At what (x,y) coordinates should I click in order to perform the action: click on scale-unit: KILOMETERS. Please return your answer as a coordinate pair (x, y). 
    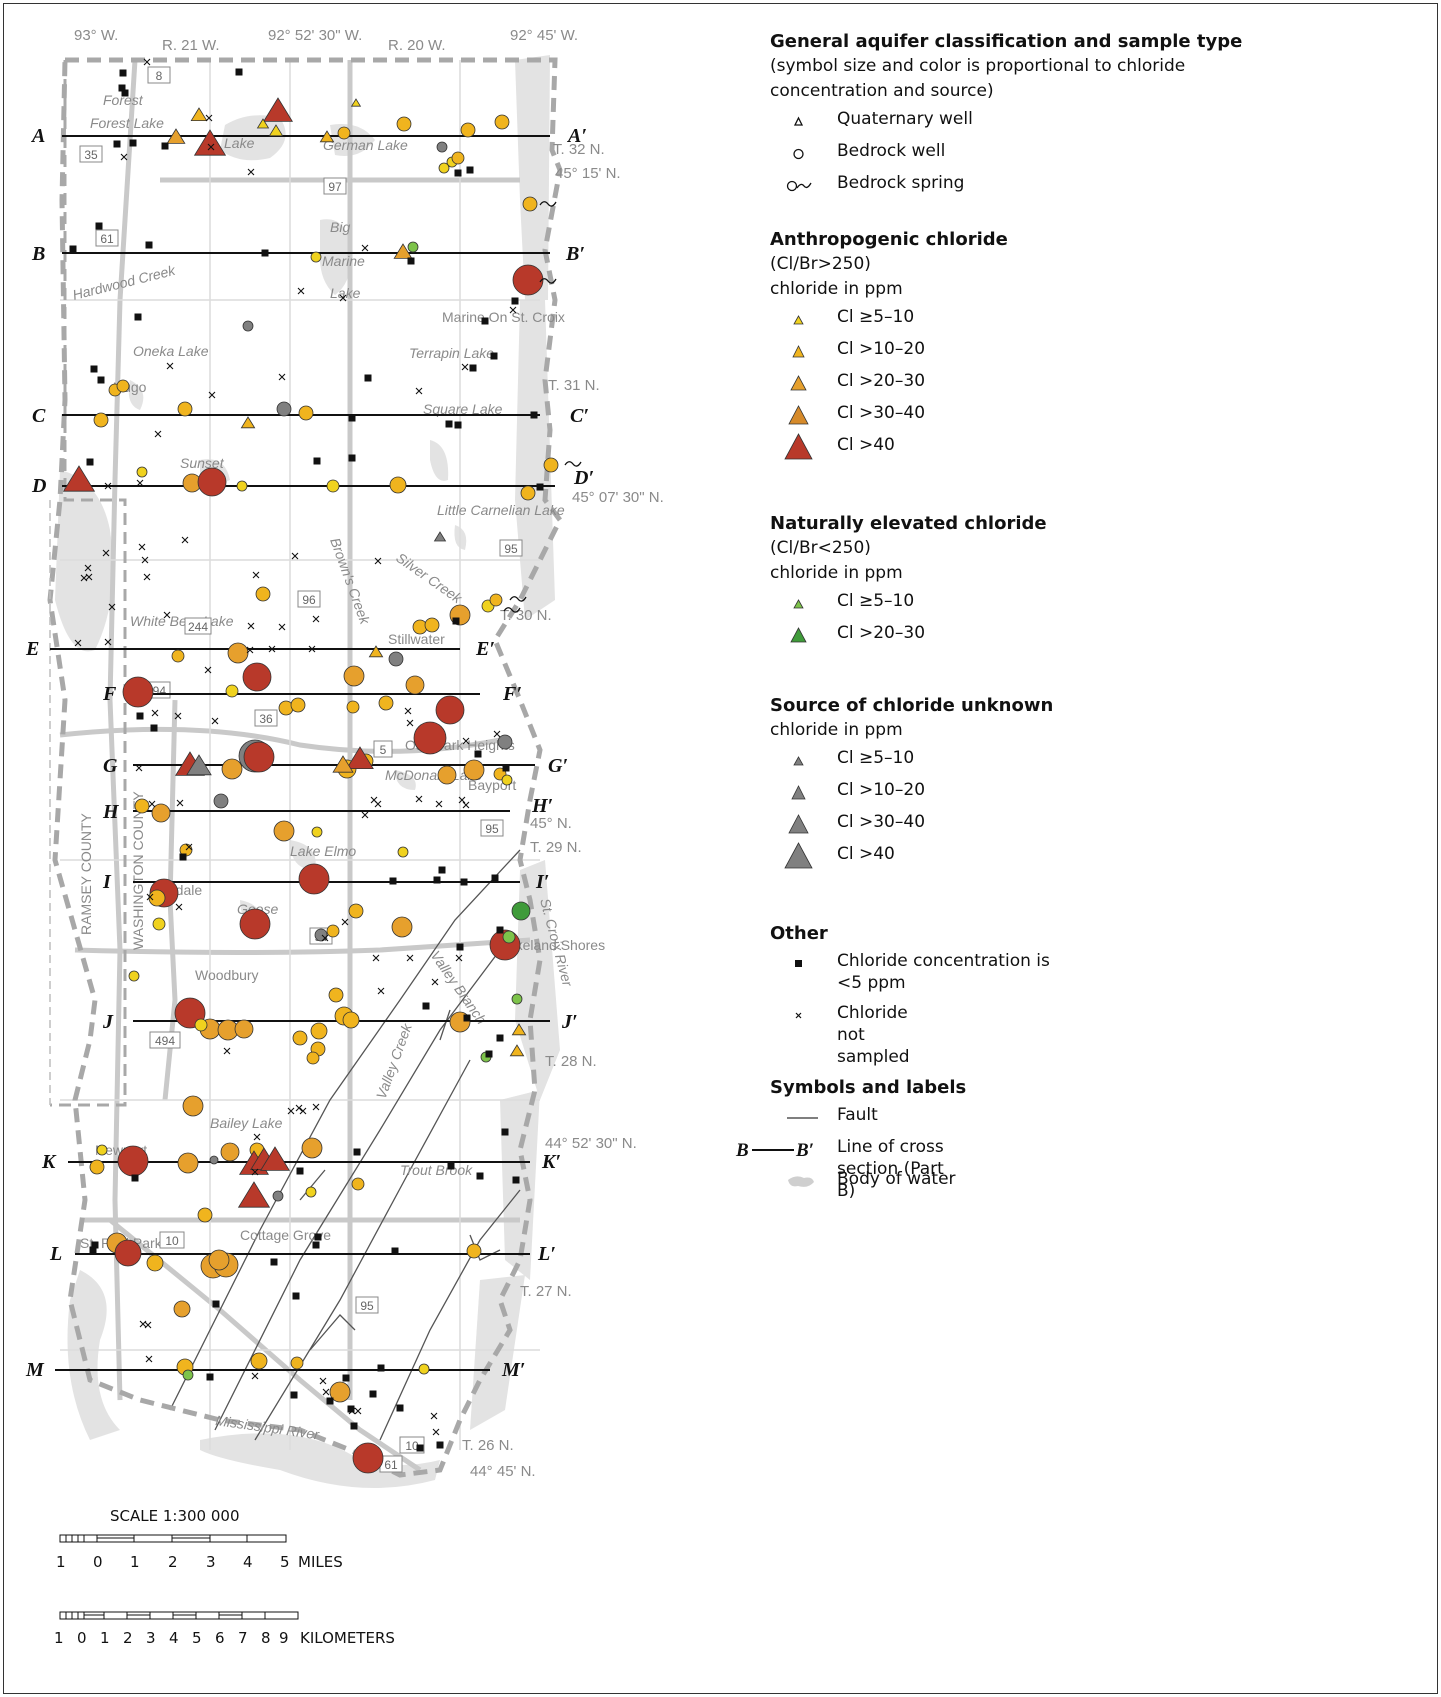
    Looking at the image, I should click on (347, 1638).